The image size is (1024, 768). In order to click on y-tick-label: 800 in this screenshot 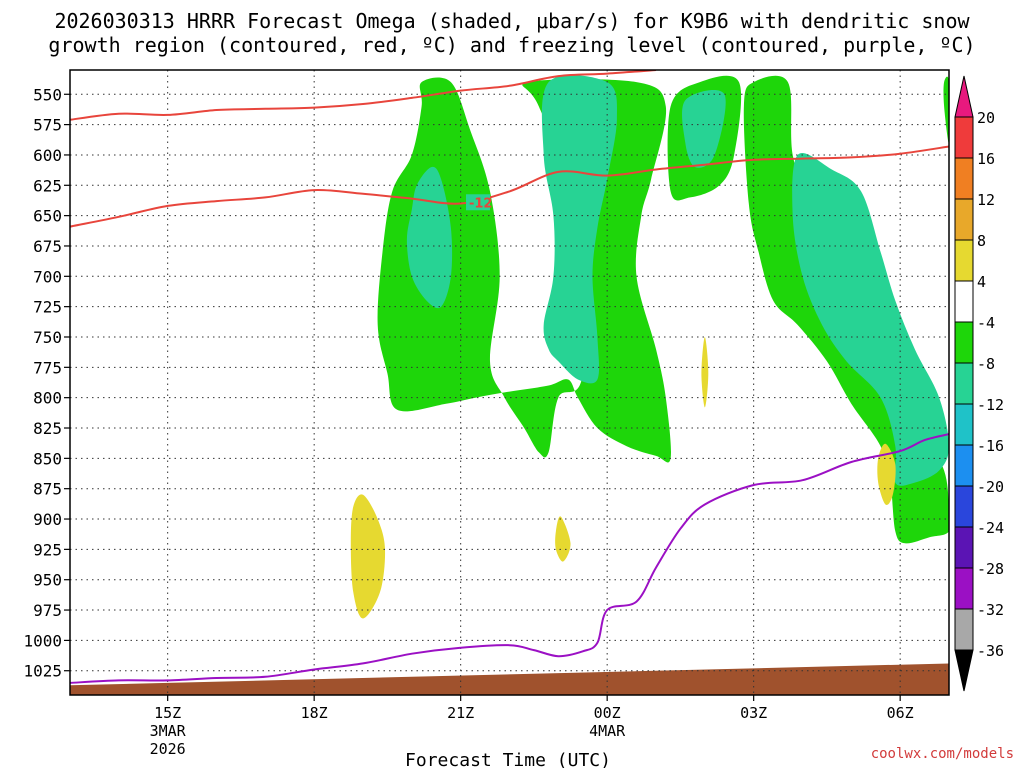, I will do `click(47, 398)`.